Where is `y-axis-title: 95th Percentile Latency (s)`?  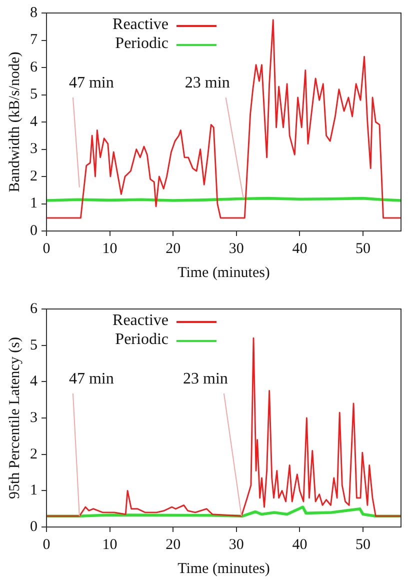
y-axis-title: 95th Percentile Latency (s) is located at coordinates (14, 418).